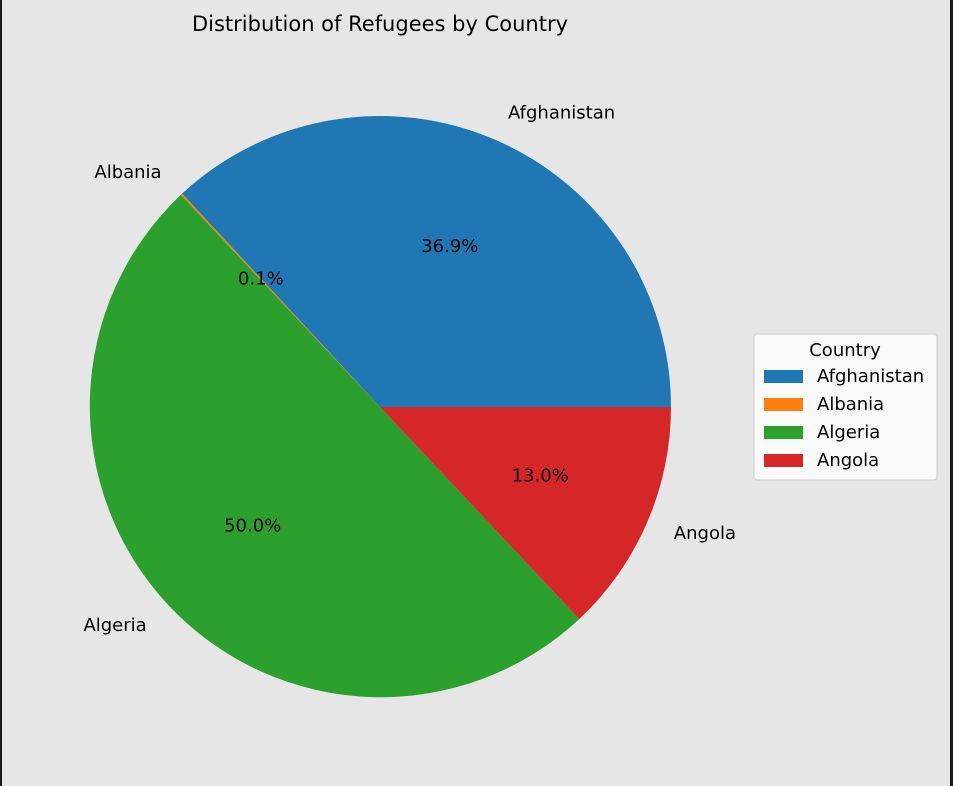 The width and height of the screenshot is (953, 786). I want to click on chart-title: Distribution of Refugees by Country, so click(380, 24).